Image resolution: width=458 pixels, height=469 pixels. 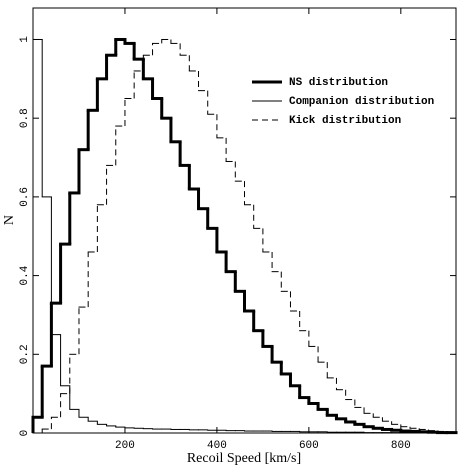 What do you see at coordinates (25, 197) in the screenshot?
I see `y-tick-label: 0.6` at bounding box center [25, 197].